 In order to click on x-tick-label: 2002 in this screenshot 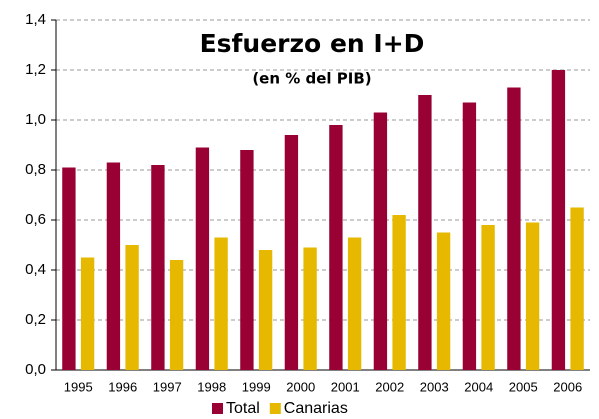, I will do `click(389, 386)`.